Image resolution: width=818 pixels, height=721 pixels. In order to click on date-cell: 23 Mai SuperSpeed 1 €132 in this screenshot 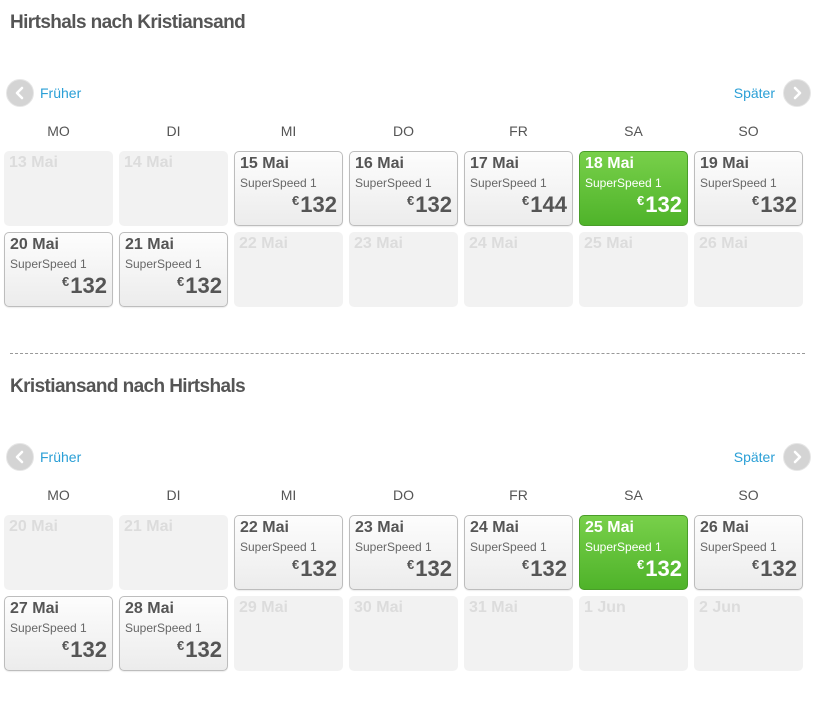, I will do `click(403, 552)`.